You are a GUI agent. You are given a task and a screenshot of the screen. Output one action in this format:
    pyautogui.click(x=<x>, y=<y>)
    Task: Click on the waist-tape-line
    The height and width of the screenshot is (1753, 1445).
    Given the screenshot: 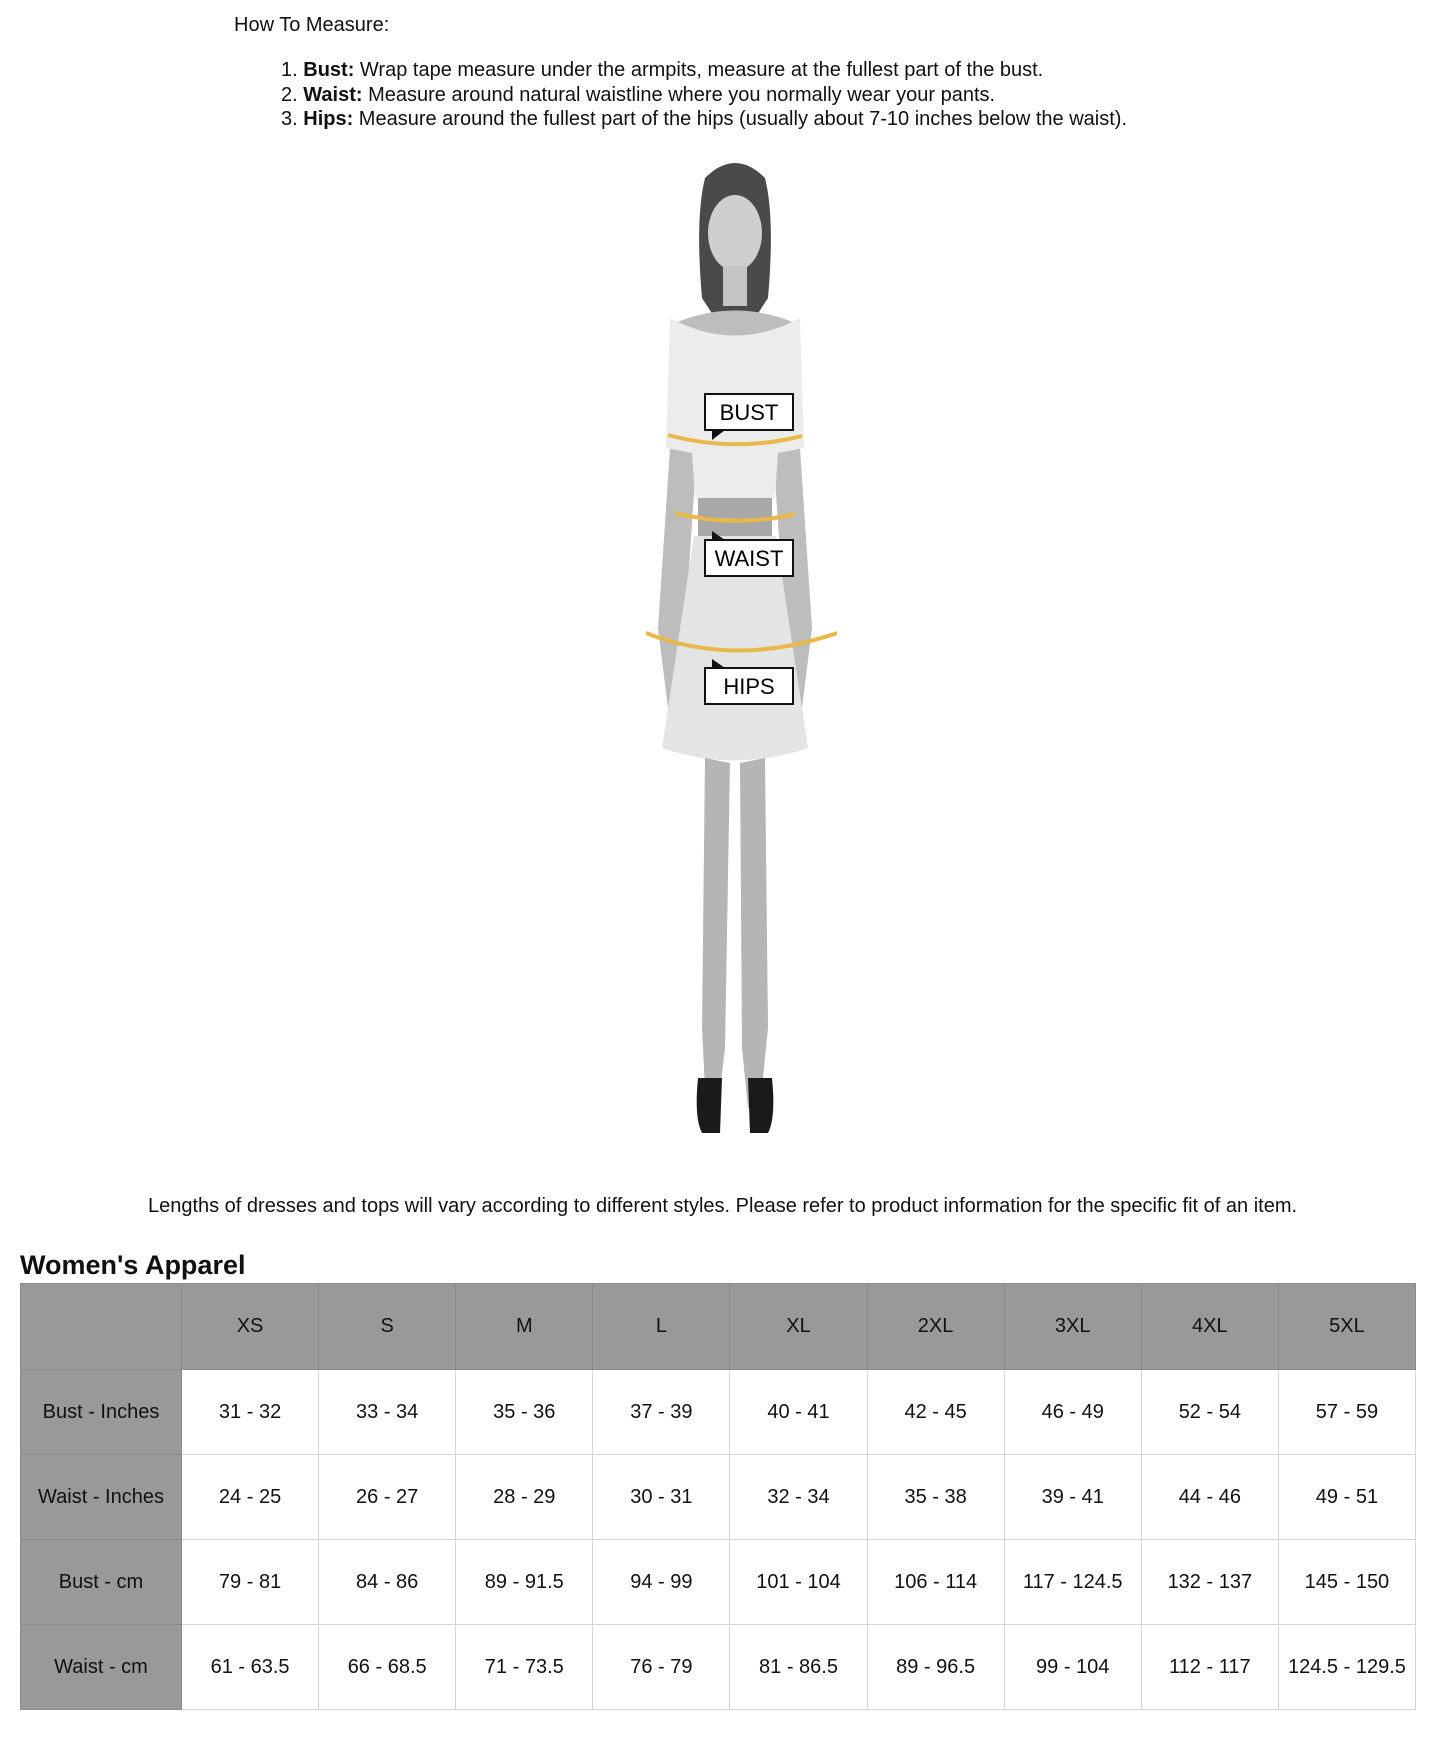 What is the action you would take?
    pyautogui.click(x=735, y=517)
    